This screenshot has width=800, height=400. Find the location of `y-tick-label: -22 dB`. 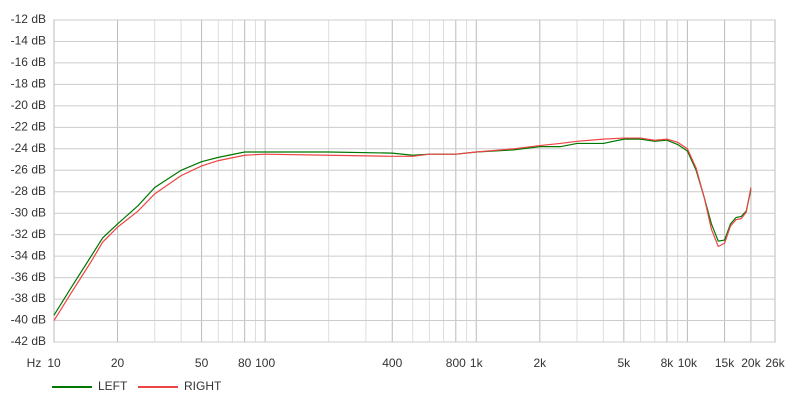

y-tick-label: -22 dB is located at coordinates (28, 127).